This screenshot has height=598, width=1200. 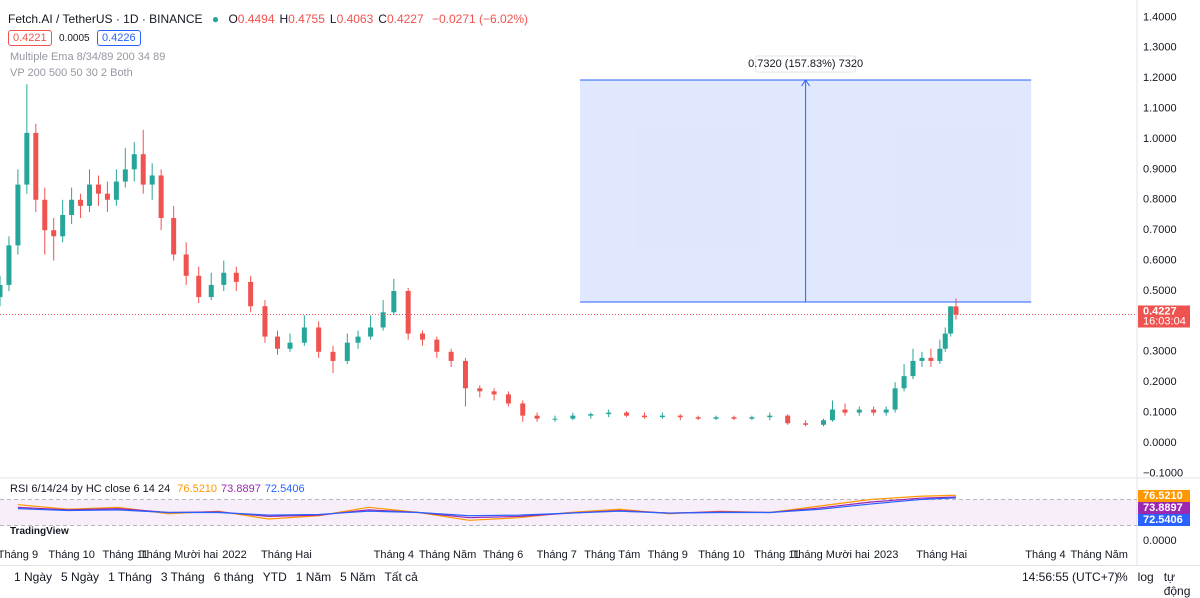 I want to click on last-price-badge, so click(x=1164, y=316).